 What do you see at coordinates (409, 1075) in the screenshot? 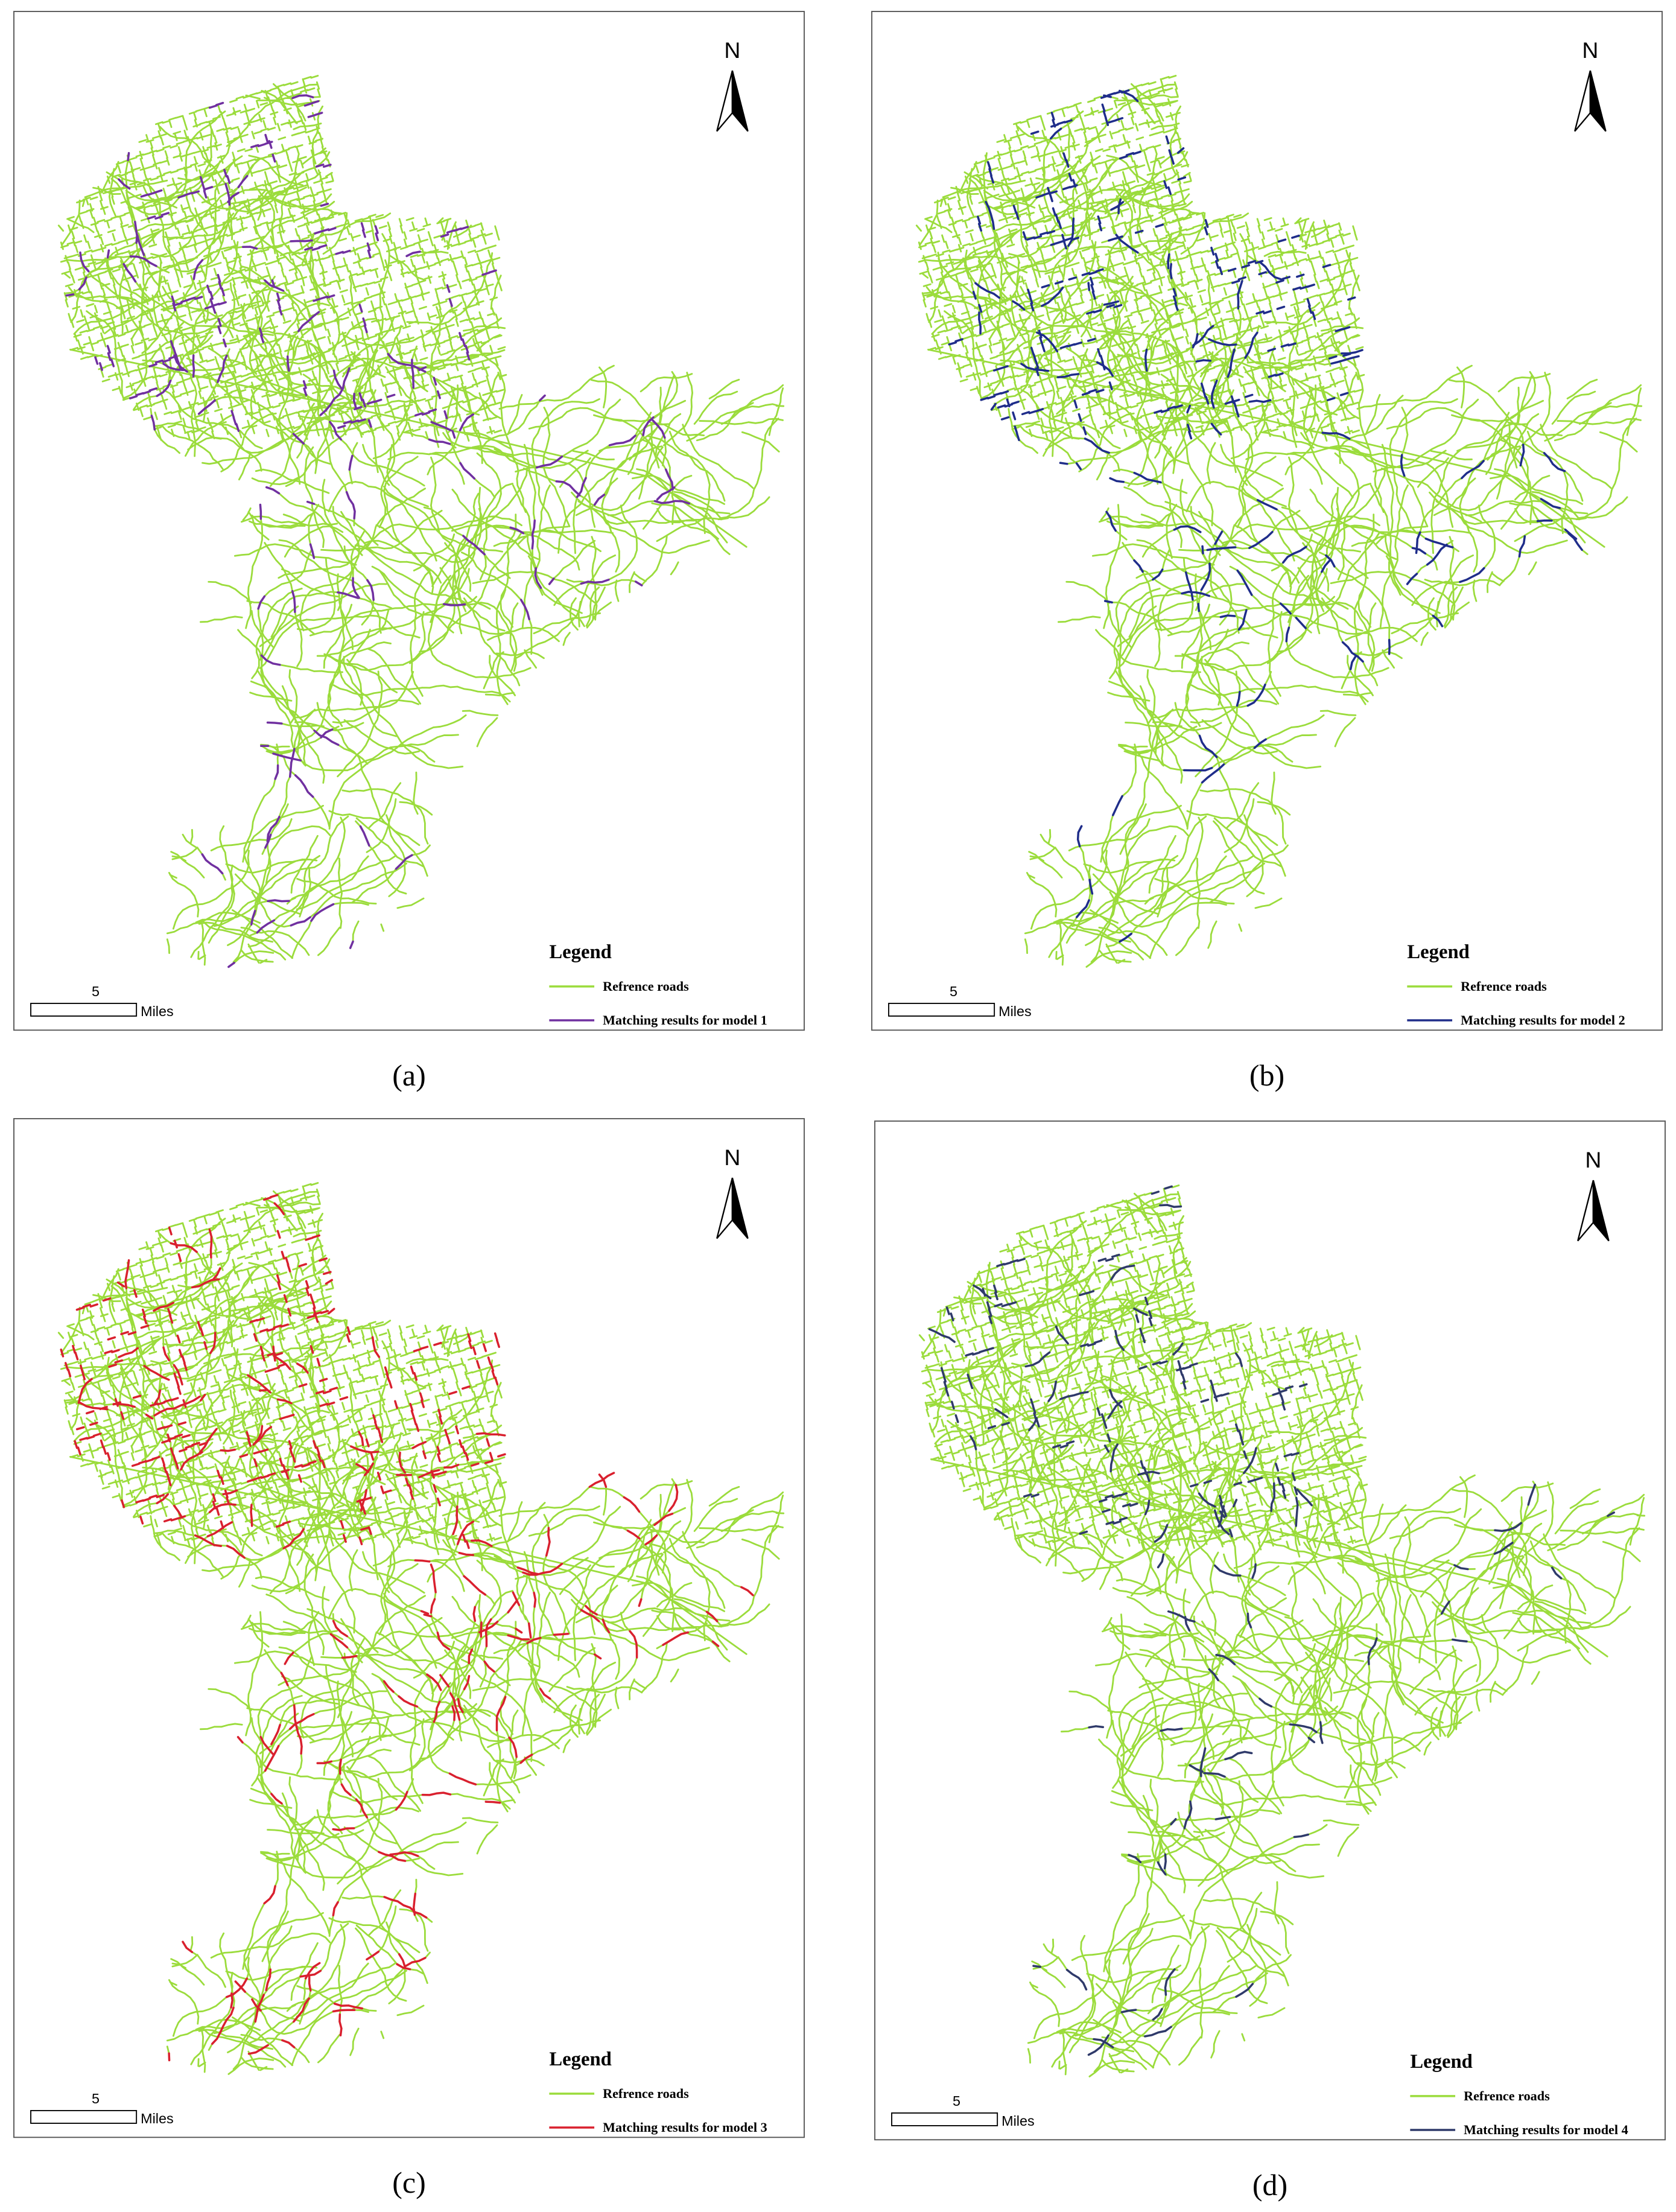
I see `panel-label: (a)` at bounding box center [409, 1075].